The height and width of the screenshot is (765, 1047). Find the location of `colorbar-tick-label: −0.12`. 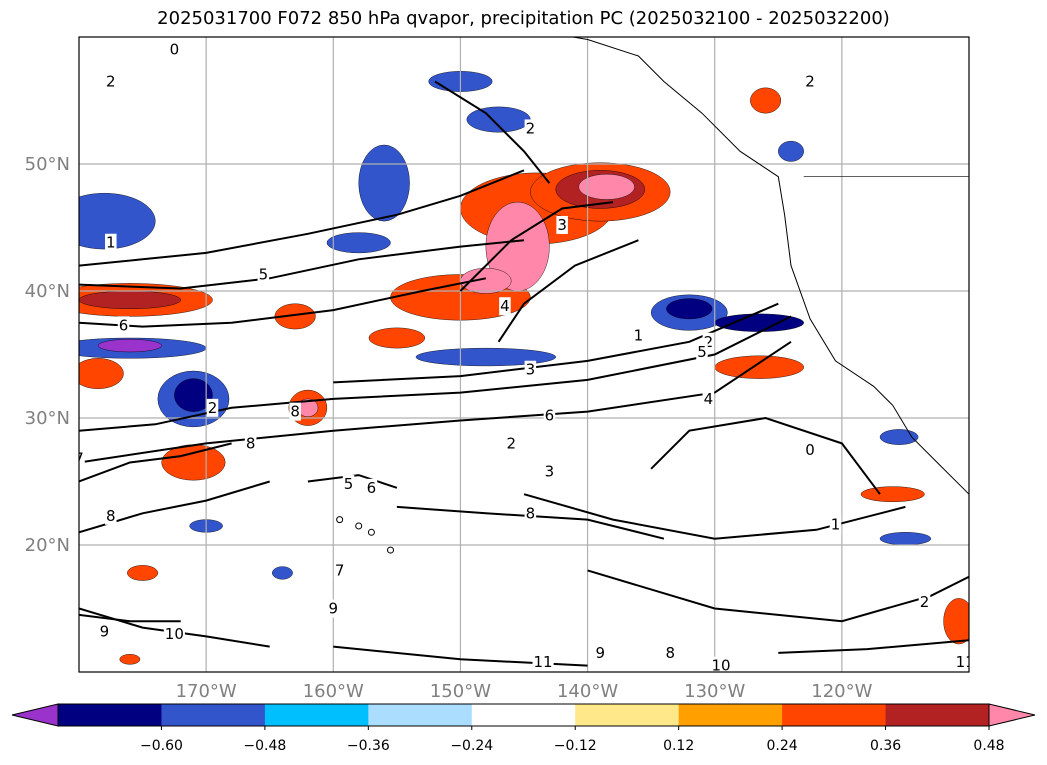

colorbar-tick-label: −0.12 is located at coordinates (575, 746).